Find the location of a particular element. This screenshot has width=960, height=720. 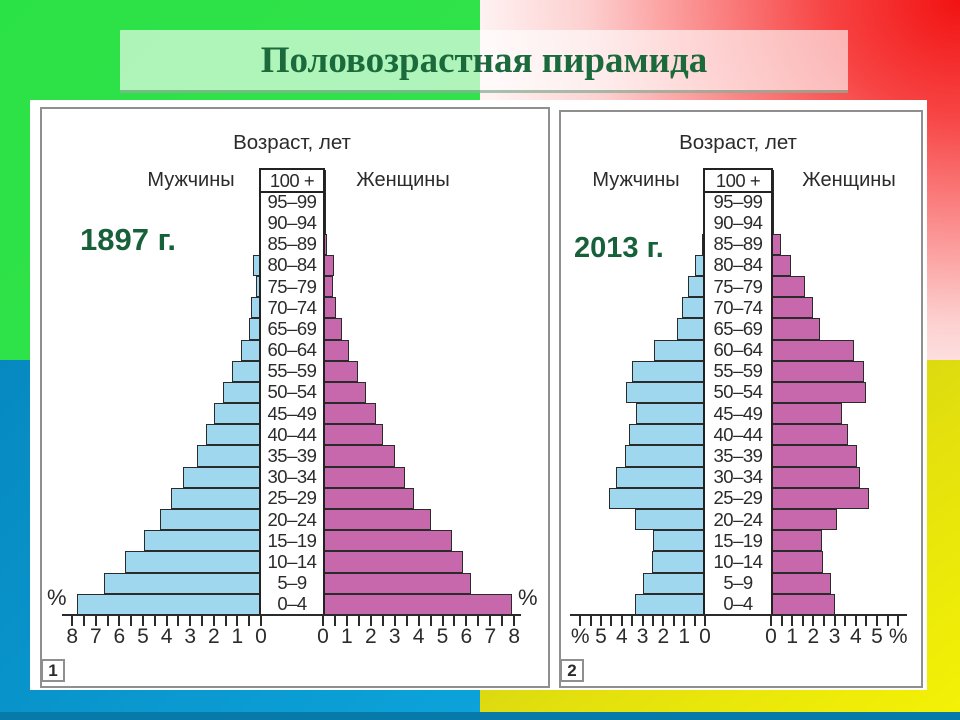

p2-age-label-5–9: 5–9 is located at coordinates (738, 583).